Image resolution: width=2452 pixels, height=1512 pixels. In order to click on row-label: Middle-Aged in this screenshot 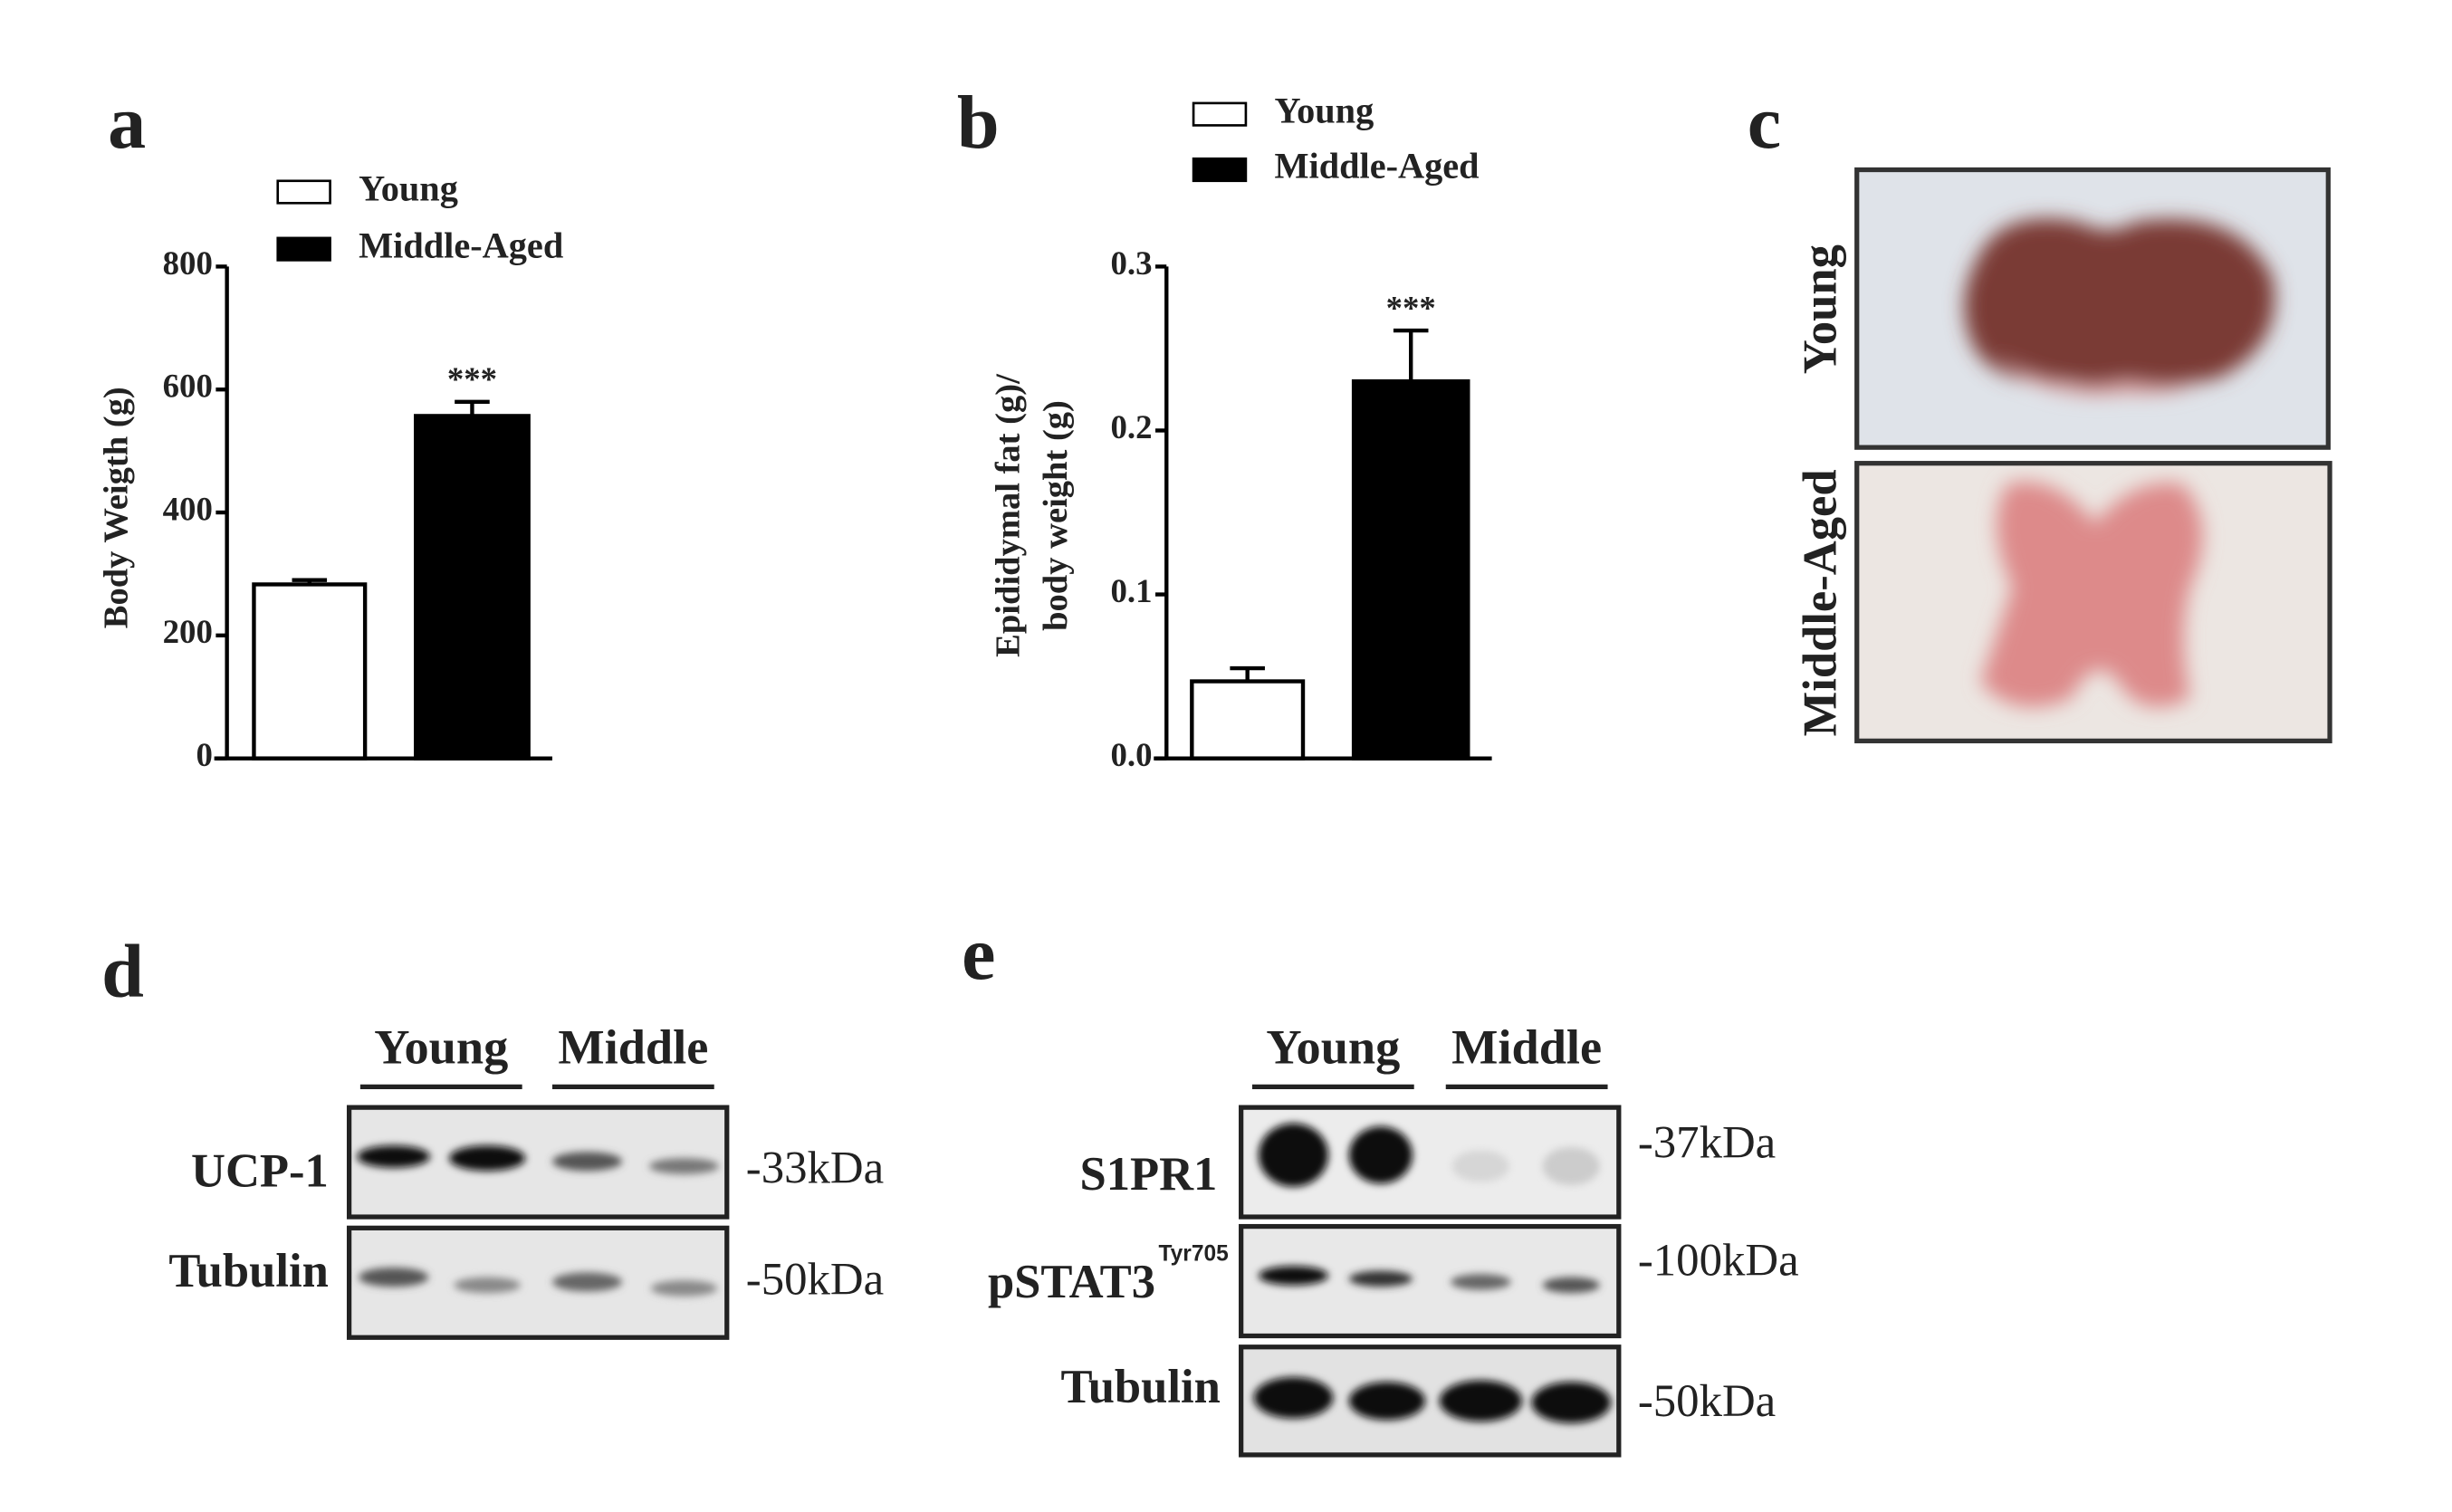, I will do `click(1821, 602)`.